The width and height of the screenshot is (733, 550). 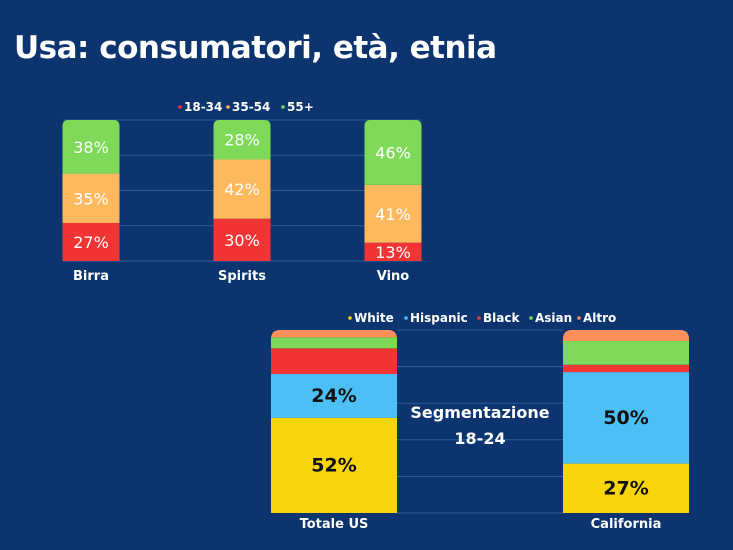 I want to click on chart2-legend-swatch-altro, so click(x=579, y=318).